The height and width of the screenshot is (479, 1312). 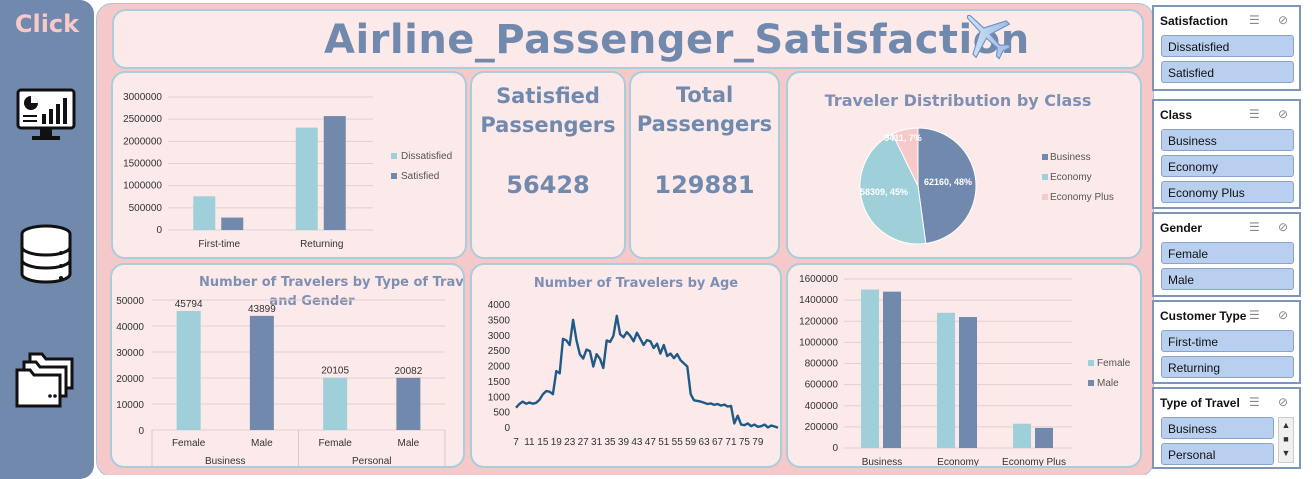 I want to click on slicer-item: First-time, so click(x=1227, y=341).